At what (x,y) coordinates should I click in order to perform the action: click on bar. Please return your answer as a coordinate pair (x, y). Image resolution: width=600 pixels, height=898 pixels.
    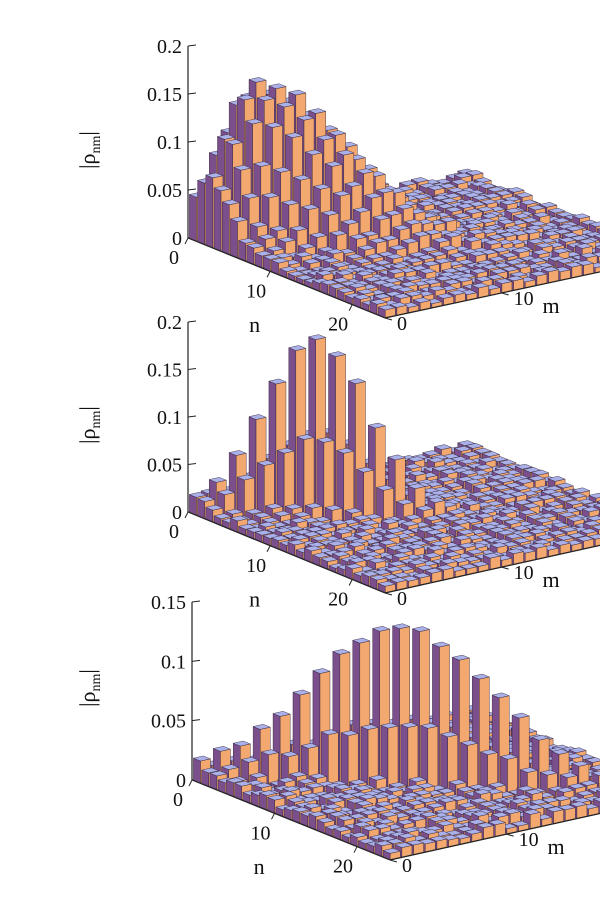
    Looking at the image, I should click on (386, 311).